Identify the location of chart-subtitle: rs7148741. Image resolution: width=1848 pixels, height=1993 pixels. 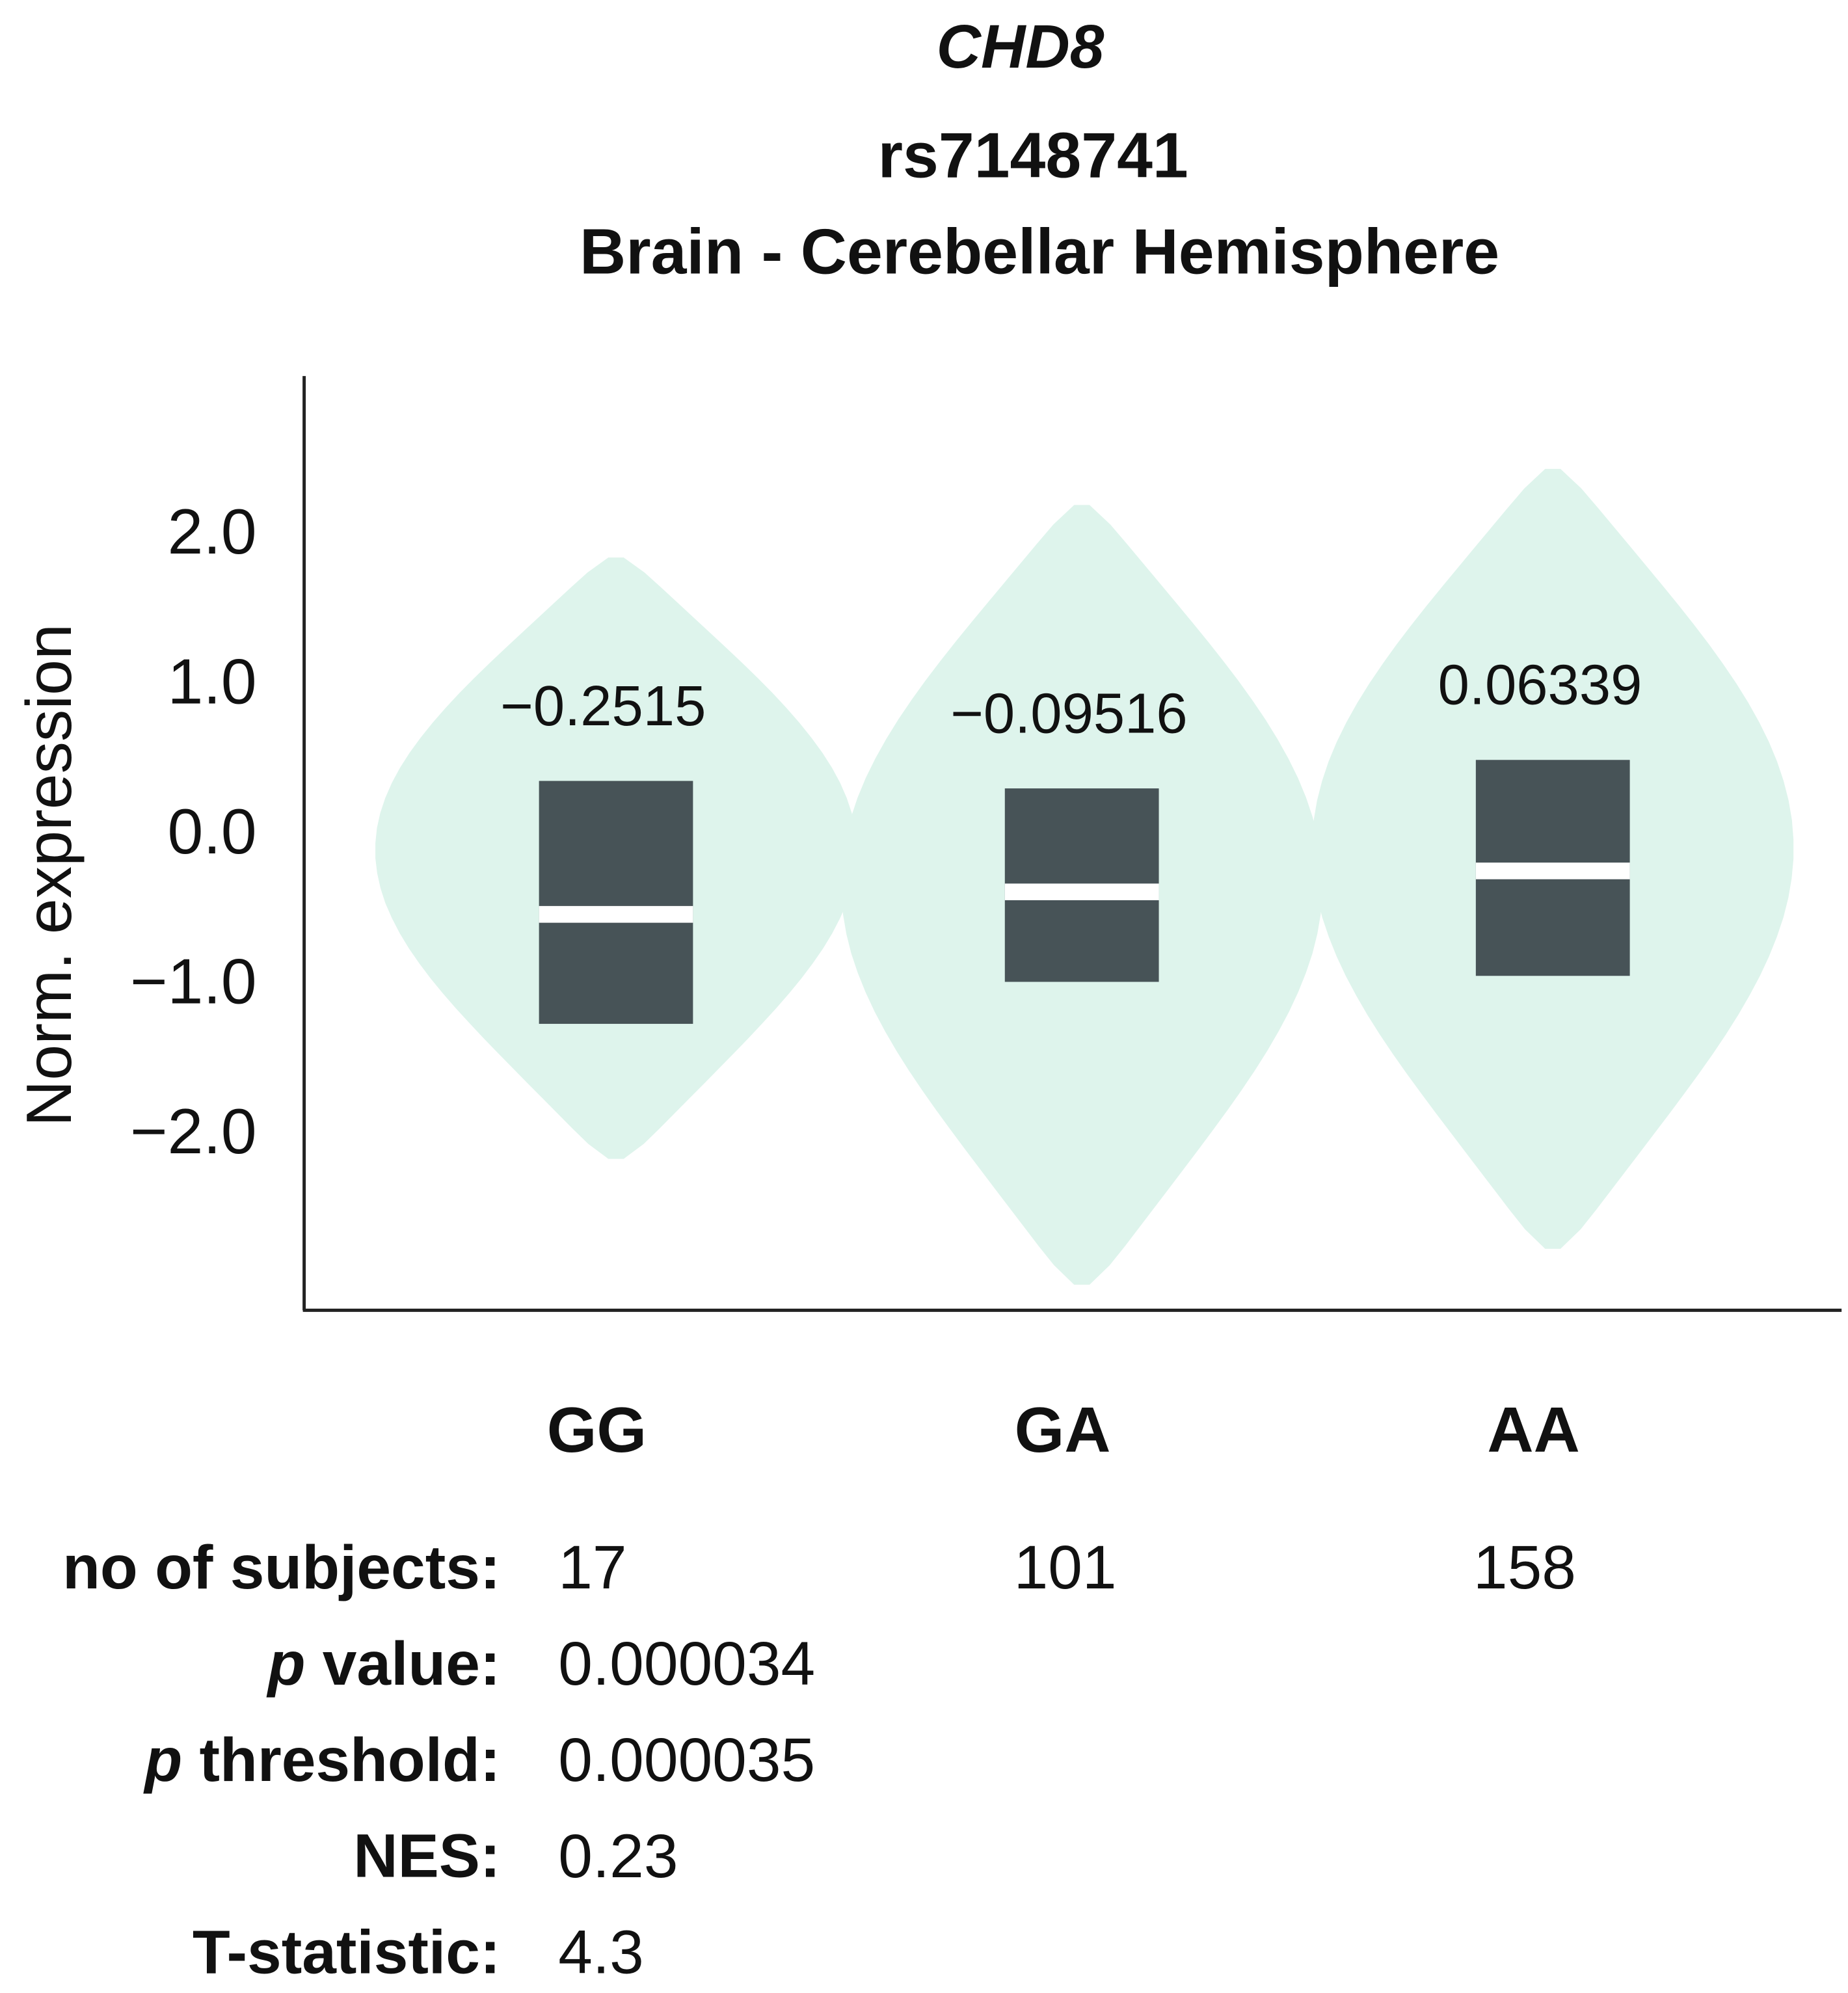
(1033, 155).